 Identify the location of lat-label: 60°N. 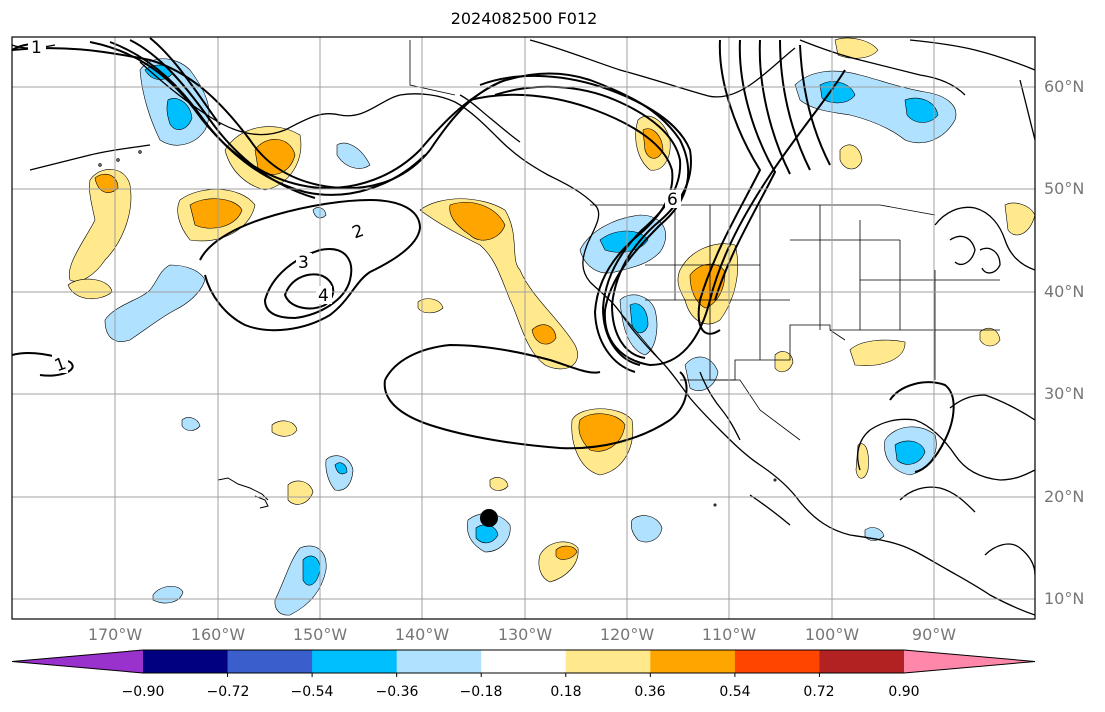
(1064, 86).